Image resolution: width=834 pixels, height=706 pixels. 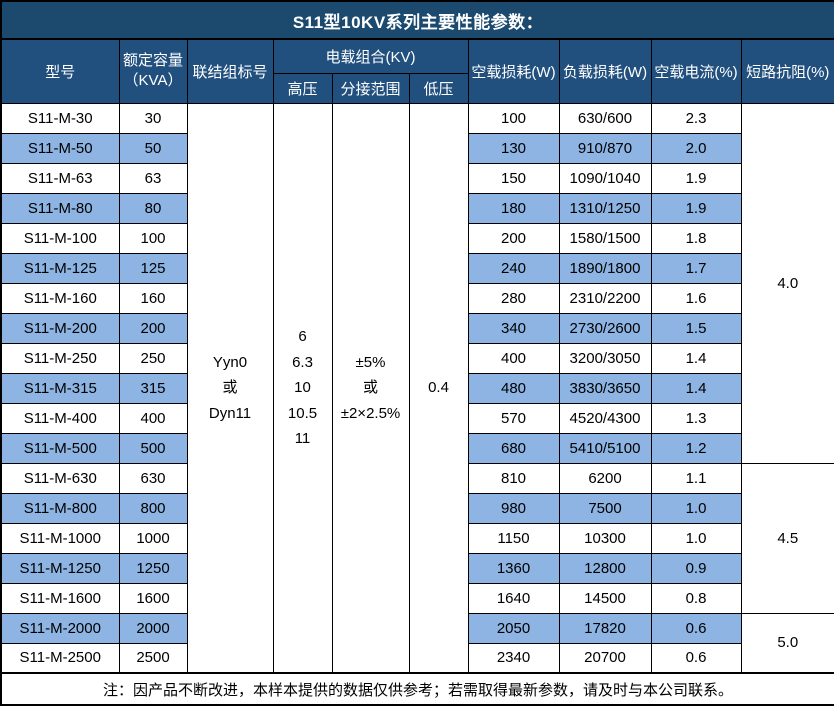 I want to click on no-load-current-cell: 1.6, so click(x=696, y=298).